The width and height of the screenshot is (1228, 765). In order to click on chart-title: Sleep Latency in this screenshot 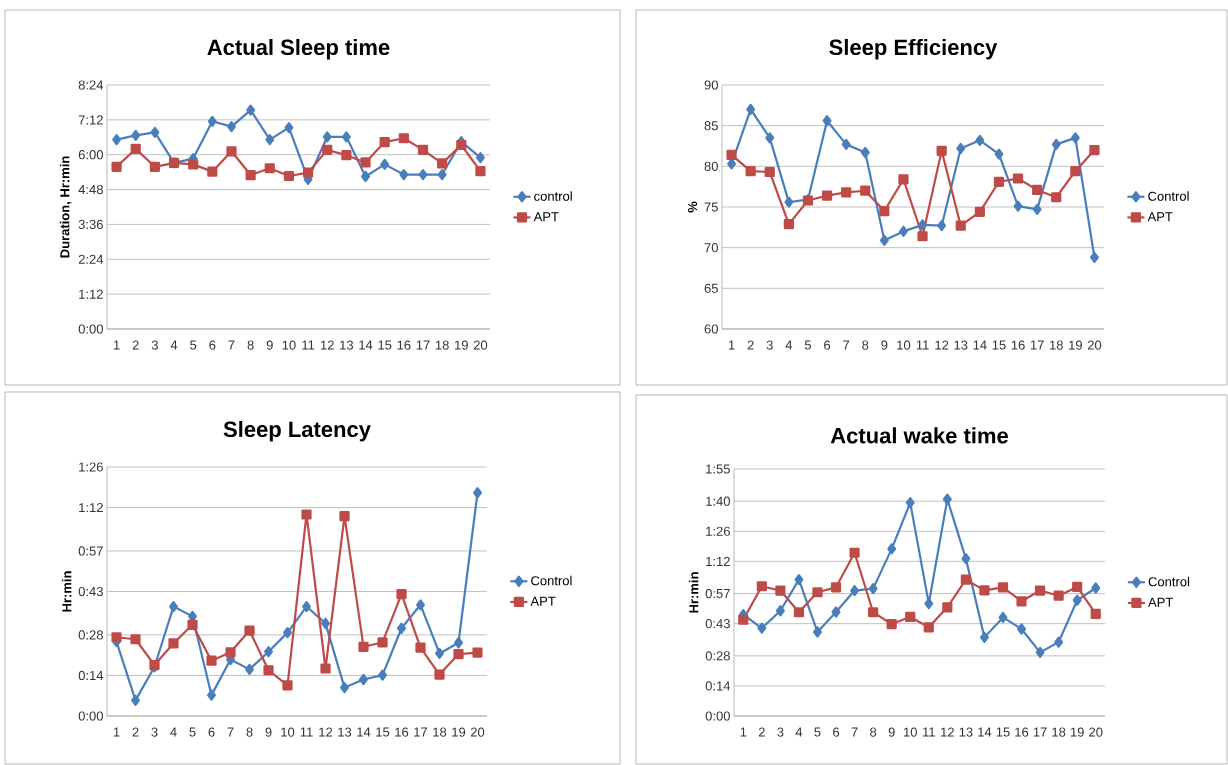, I will do `click(297, 431)`.